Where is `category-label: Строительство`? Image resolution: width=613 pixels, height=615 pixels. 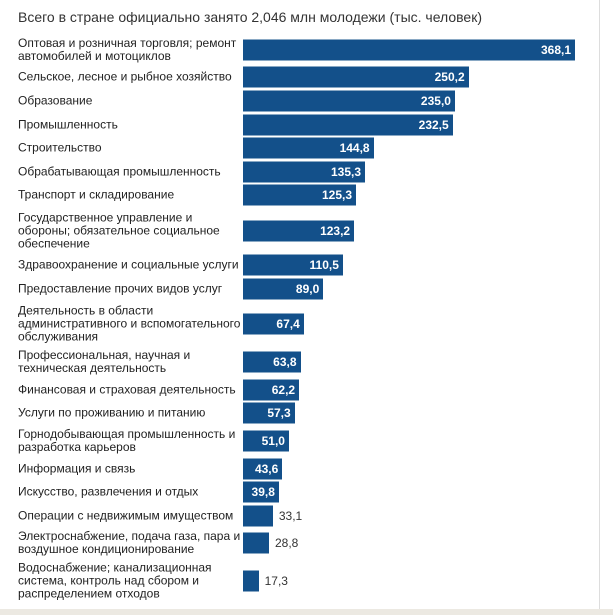 category-label: Строительство is located at coordinates (60, 147).